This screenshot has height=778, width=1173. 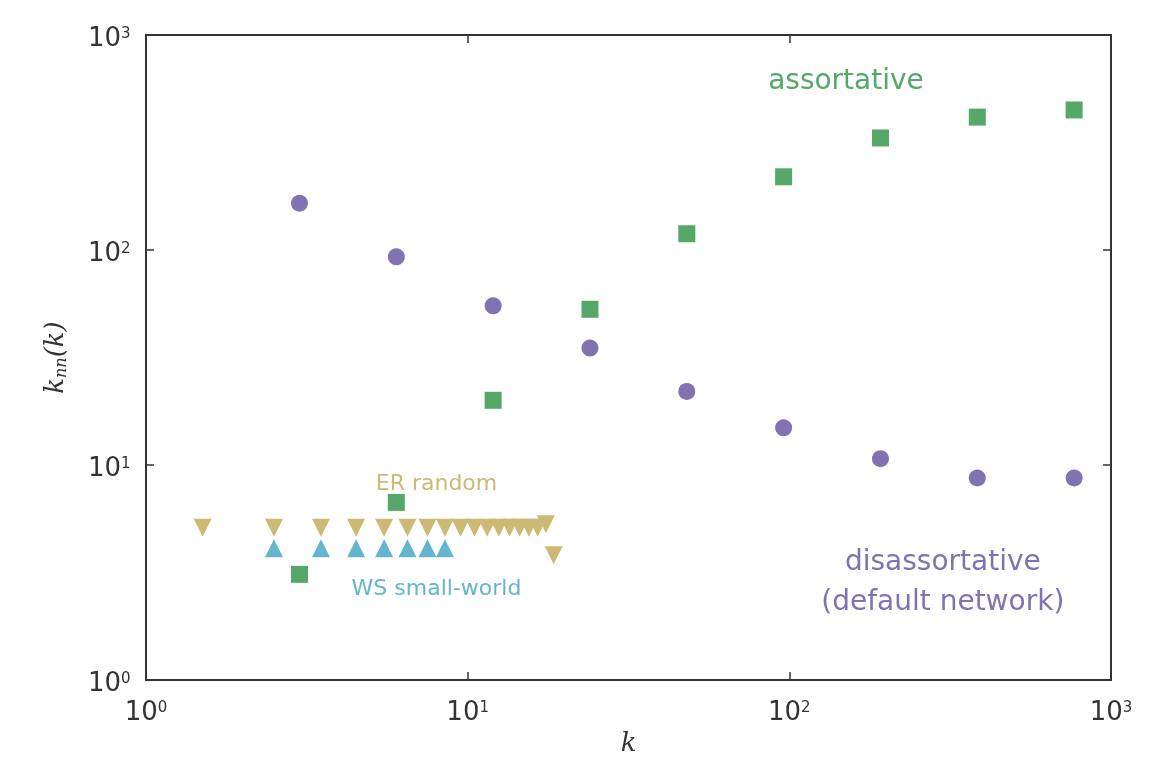 What do you see at coordinates (436, 482) in the screenshot?
I see `series-label: ER random` at bounding box center [436, 482].